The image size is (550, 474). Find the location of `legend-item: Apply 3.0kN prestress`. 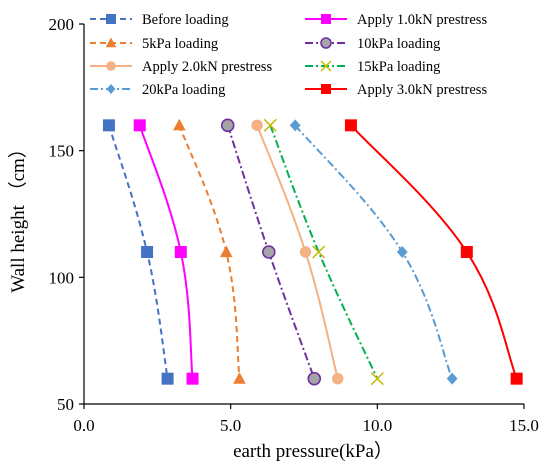

legend-item: Apply 3.0kN prestress is located at coordinates (396, 90).